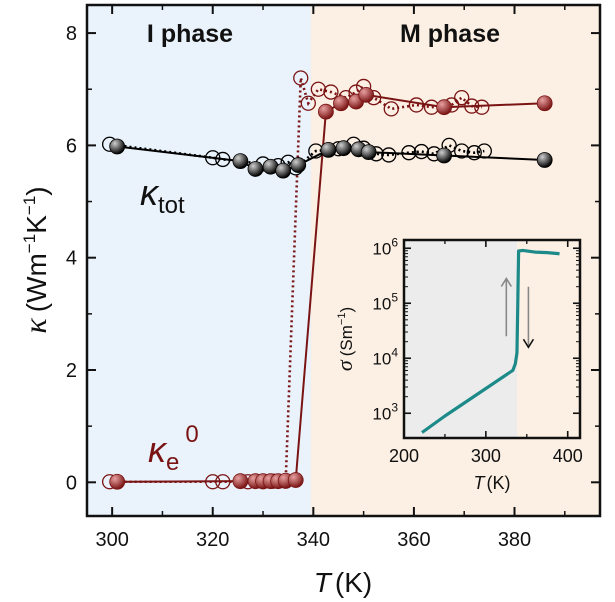  Describe the element at coordinates (346, 310) in the screenshot. I see `inset-y-axis-unit-close: )` at that location.